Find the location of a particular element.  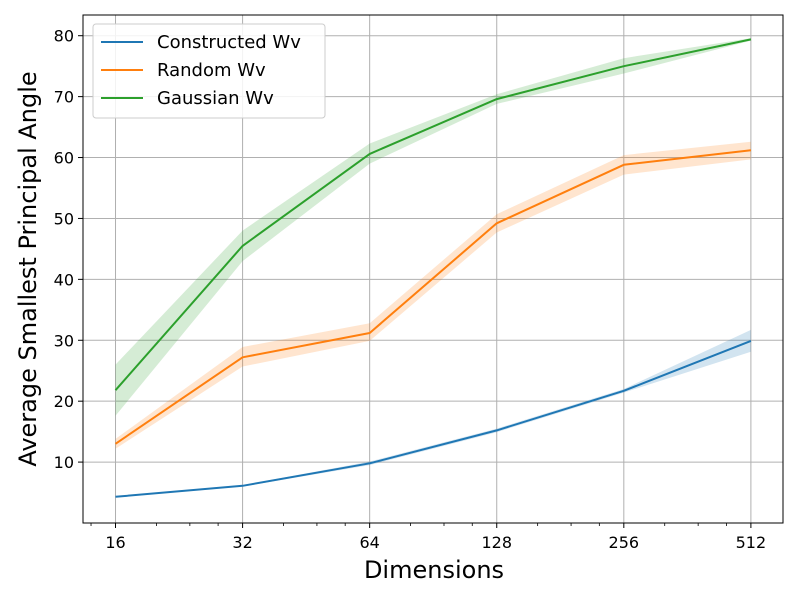

x-axis-label: Dimensions is located at coordinates (434, 570).